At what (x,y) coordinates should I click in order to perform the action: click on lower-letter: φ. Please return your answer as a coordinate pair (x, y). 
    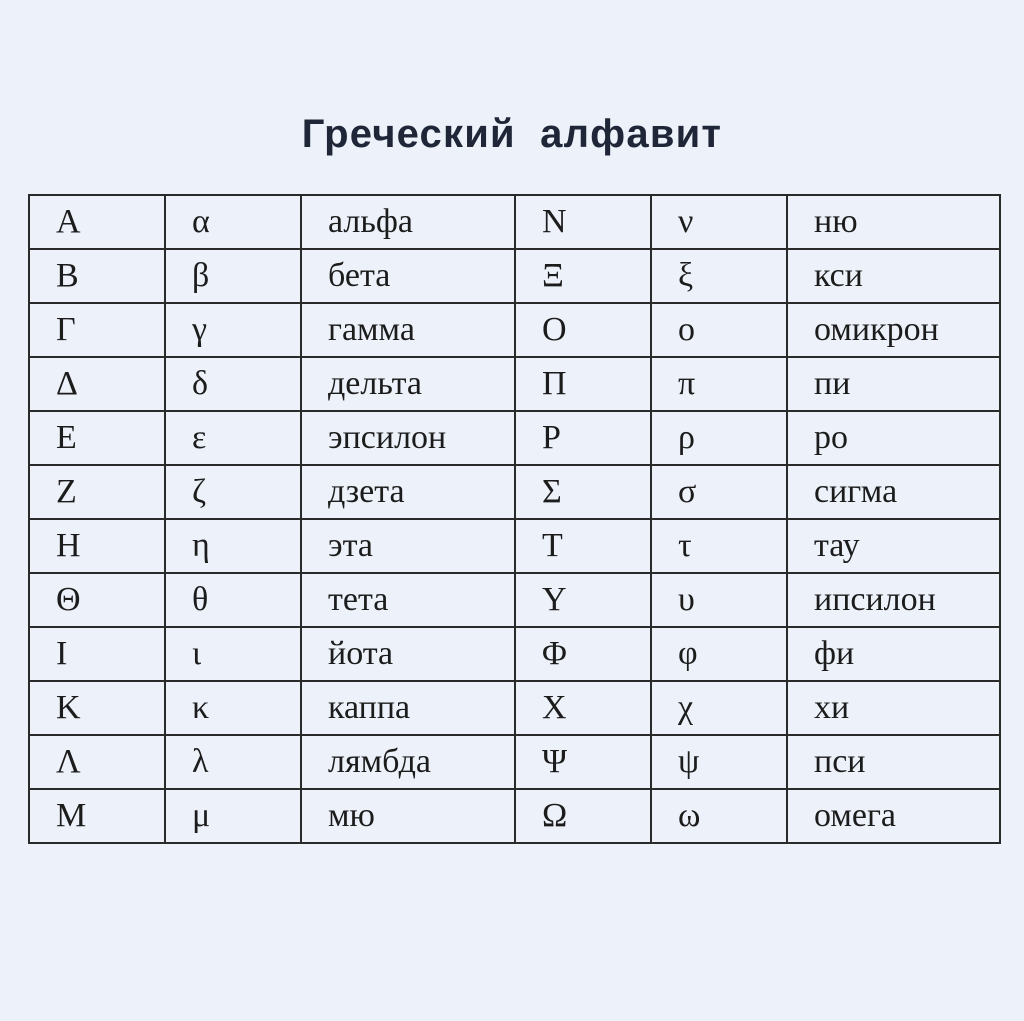
    Looking at the image, I should click on (719, 654).